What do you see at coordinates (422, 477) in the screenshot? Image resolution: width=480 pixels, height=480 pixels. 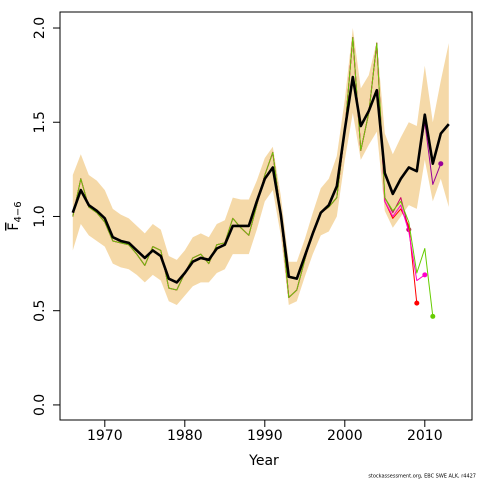 I see `footnote: stockassessment.org, EBC SWE ALK, r4427` at bounding box center [422, 477].